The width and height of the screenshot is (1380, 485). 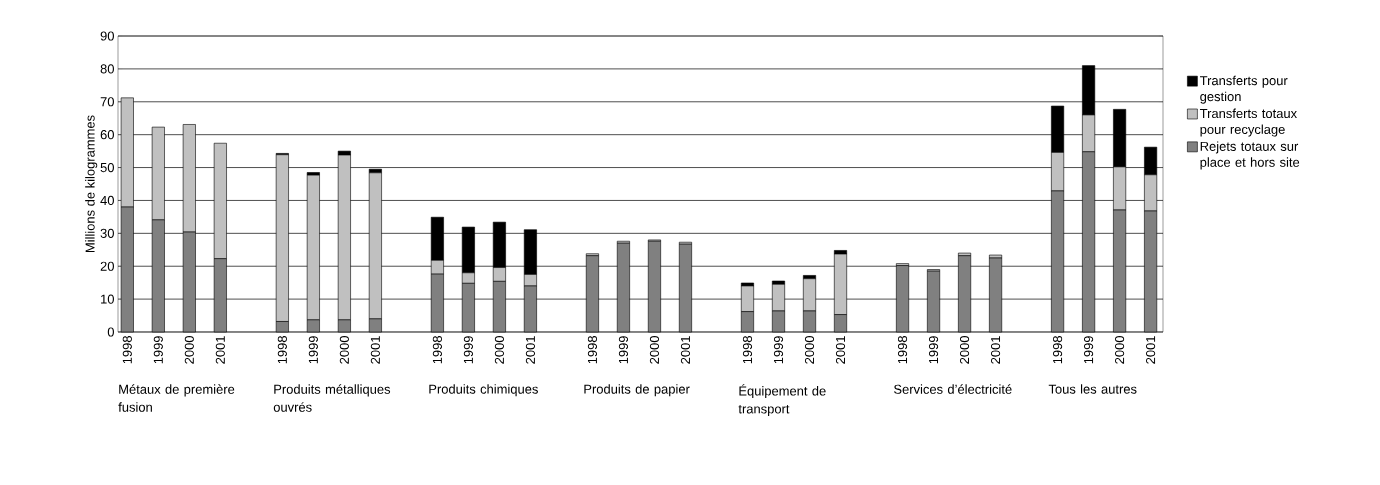 What do you see at coordinates (1248, 122) in the screenshot?
I see `legend-label: Transferts totaux pour recyclage` at bounding box center [1248, 122].